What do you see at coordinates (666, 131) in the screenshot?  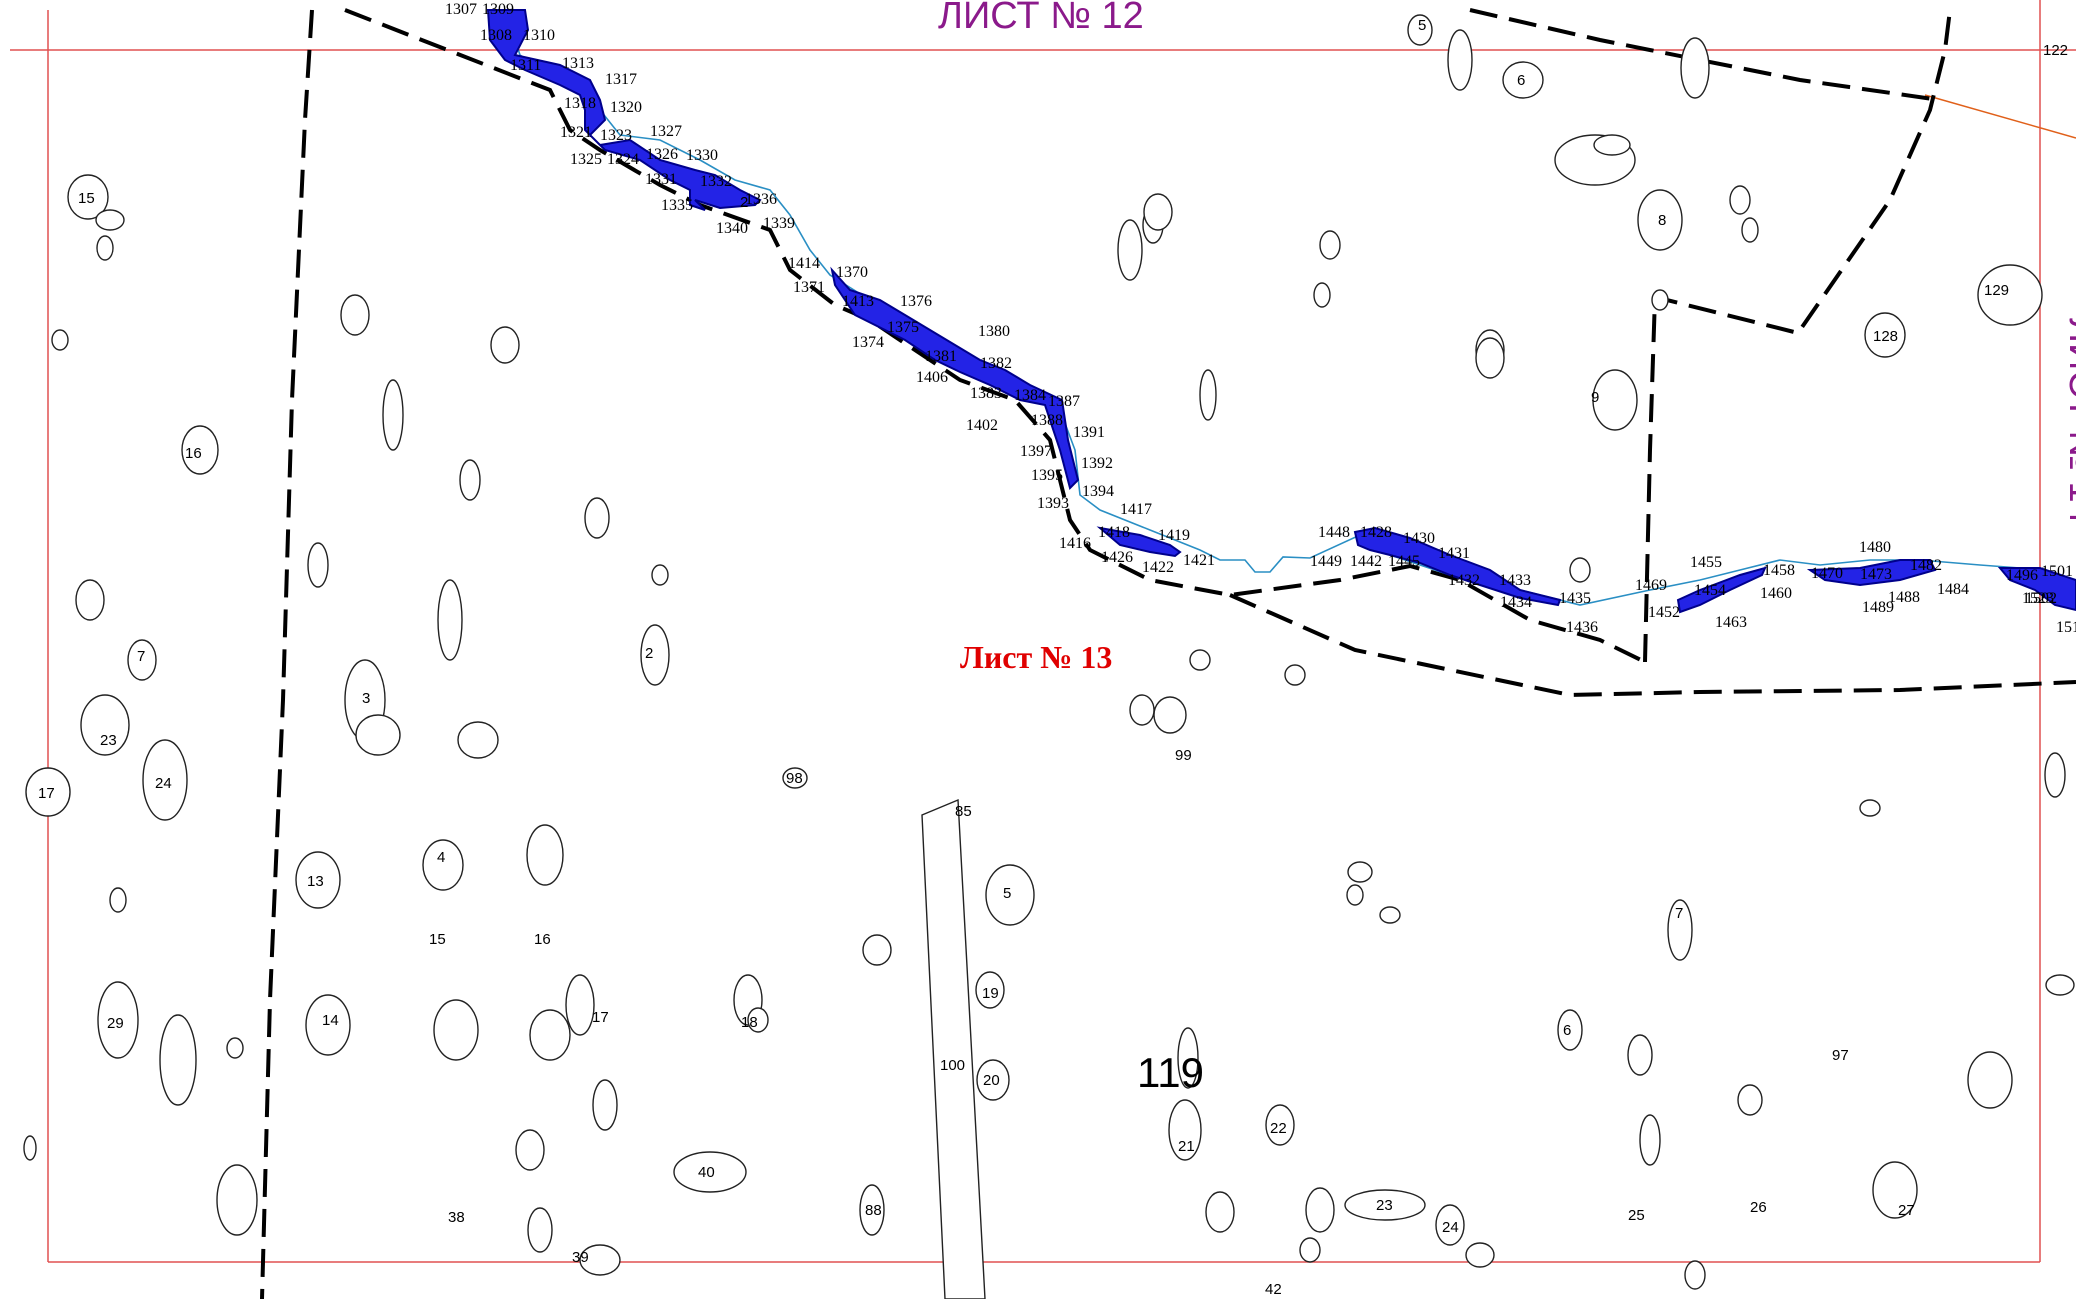 I see `boundary-point-label: 1327` at bounding box center [666, 131].